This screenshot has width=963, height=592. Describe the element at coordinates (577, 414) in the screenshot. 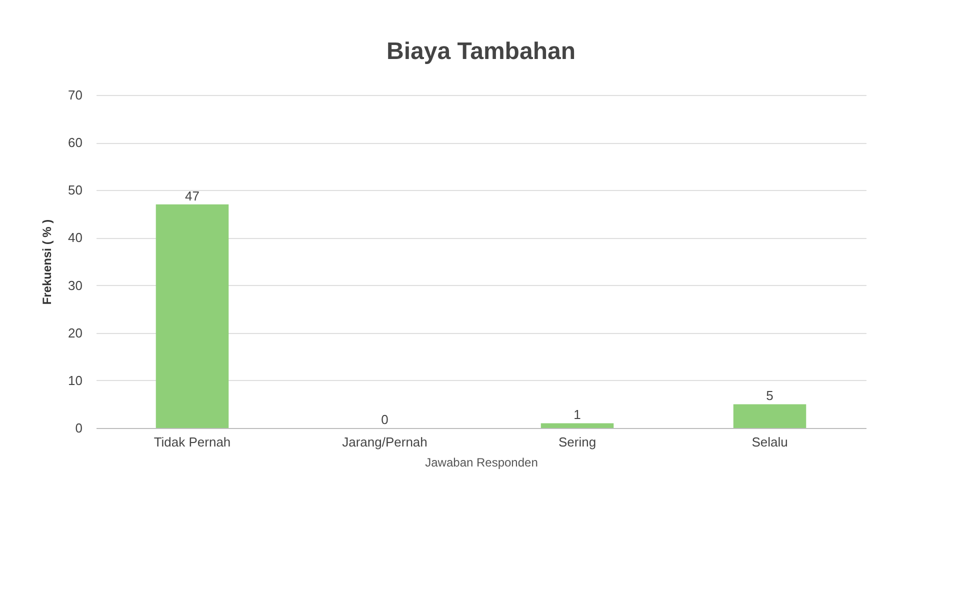

I see `data-label: 1` at that location.